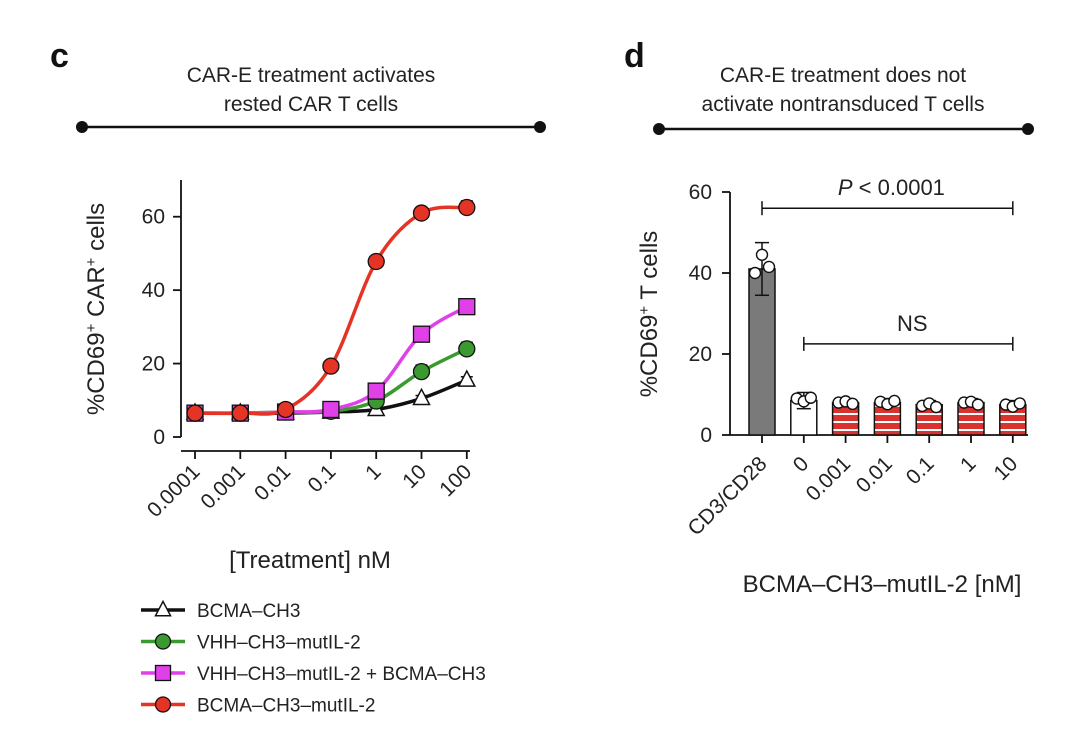 The width and height of the screenshot is (1080, 751). I want to click on d-y-tick-label: 20, so click(700, 354).